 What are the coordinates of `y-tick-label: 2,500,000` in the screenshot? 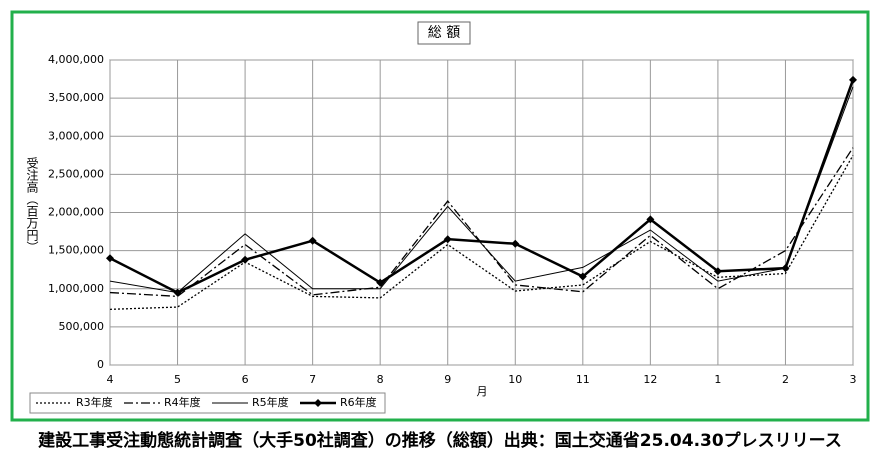 It's located at (76, 173).